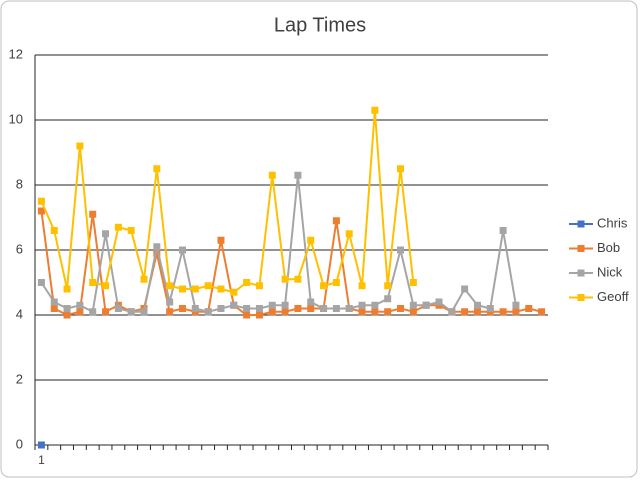 The image size is (640, 480). What do you see at coordinates (19, 378) in the screenshot?
I see `y-tick-label: 2` at bounding box center [19, 378].